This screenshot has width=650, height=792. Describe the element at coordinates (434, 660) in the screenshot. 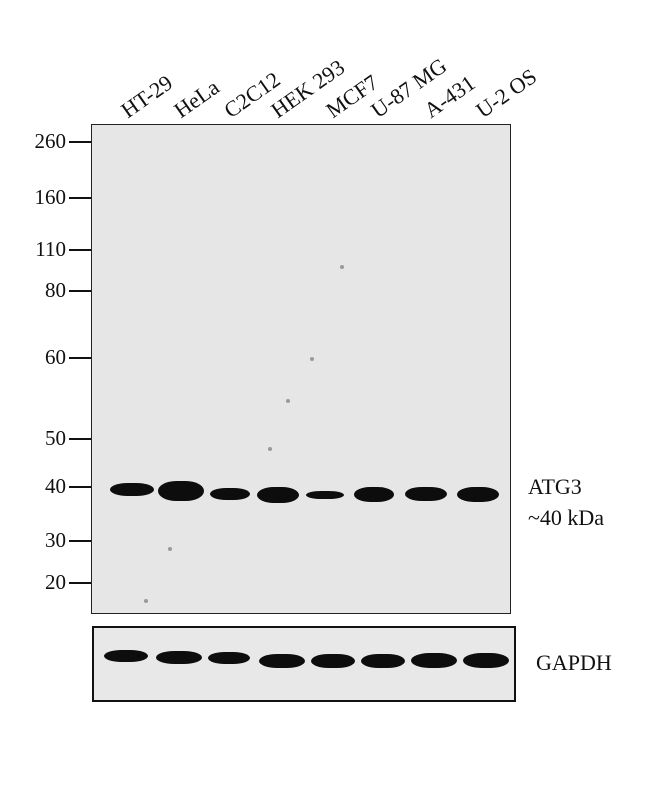

I see `gapdh-band-a431` at that location.